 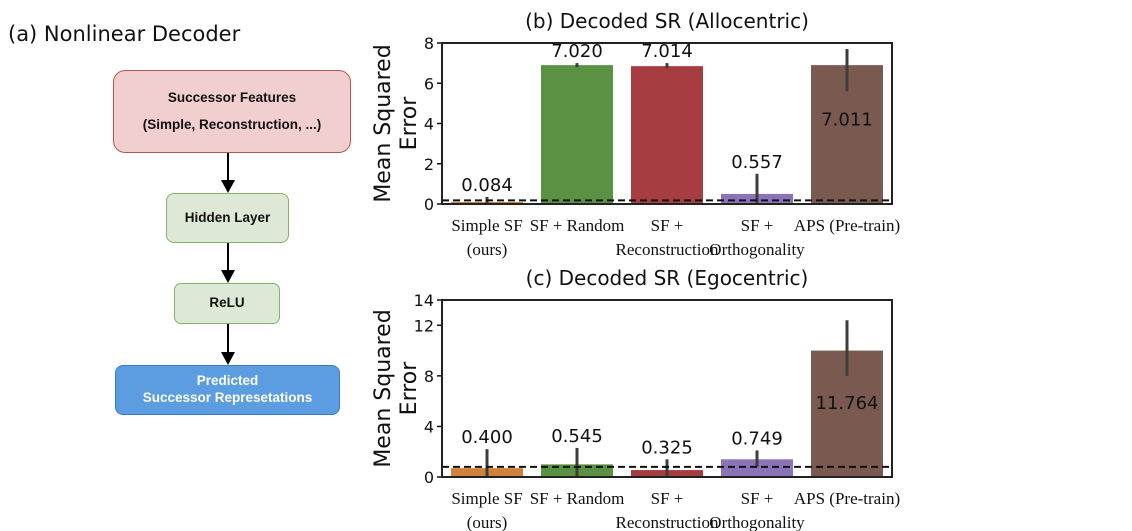 What do you see at coordinates (847, 403) in the screenshot?
I see `data-label: 11.764` at bounding box center [847, 403].